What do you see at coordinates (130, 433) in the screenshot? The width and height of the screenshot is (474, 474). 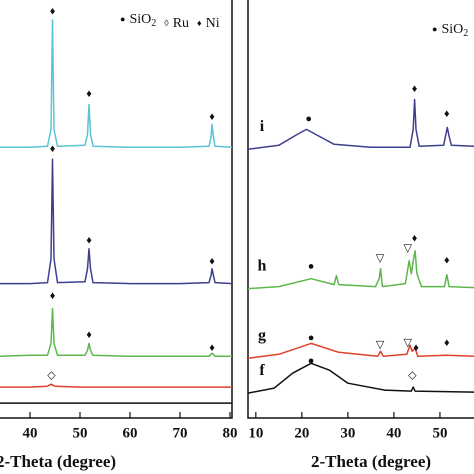 I see `x-tick-label: 60` at bounding box center [130, 433].